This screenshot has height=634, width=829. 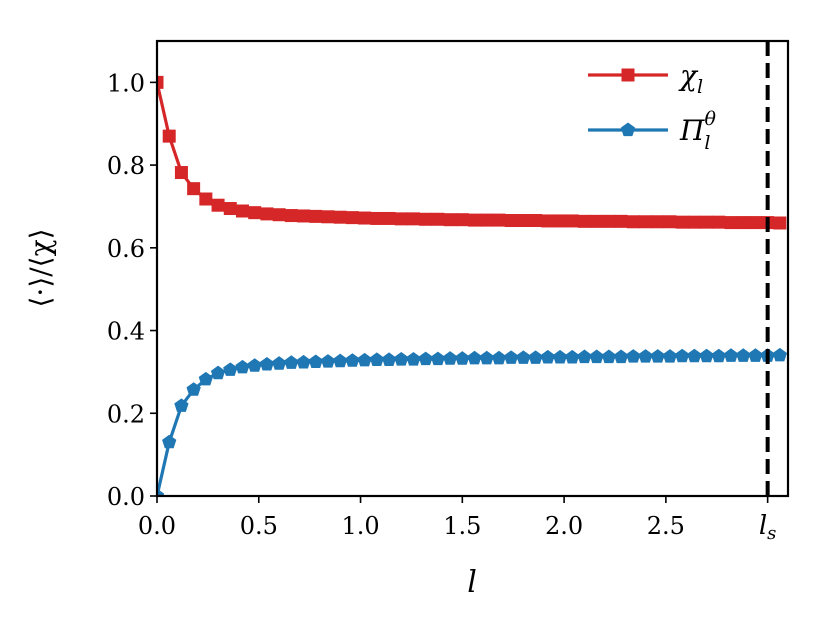 I want to click on y-tick-label: 0.6, so click(x=126, y=249).